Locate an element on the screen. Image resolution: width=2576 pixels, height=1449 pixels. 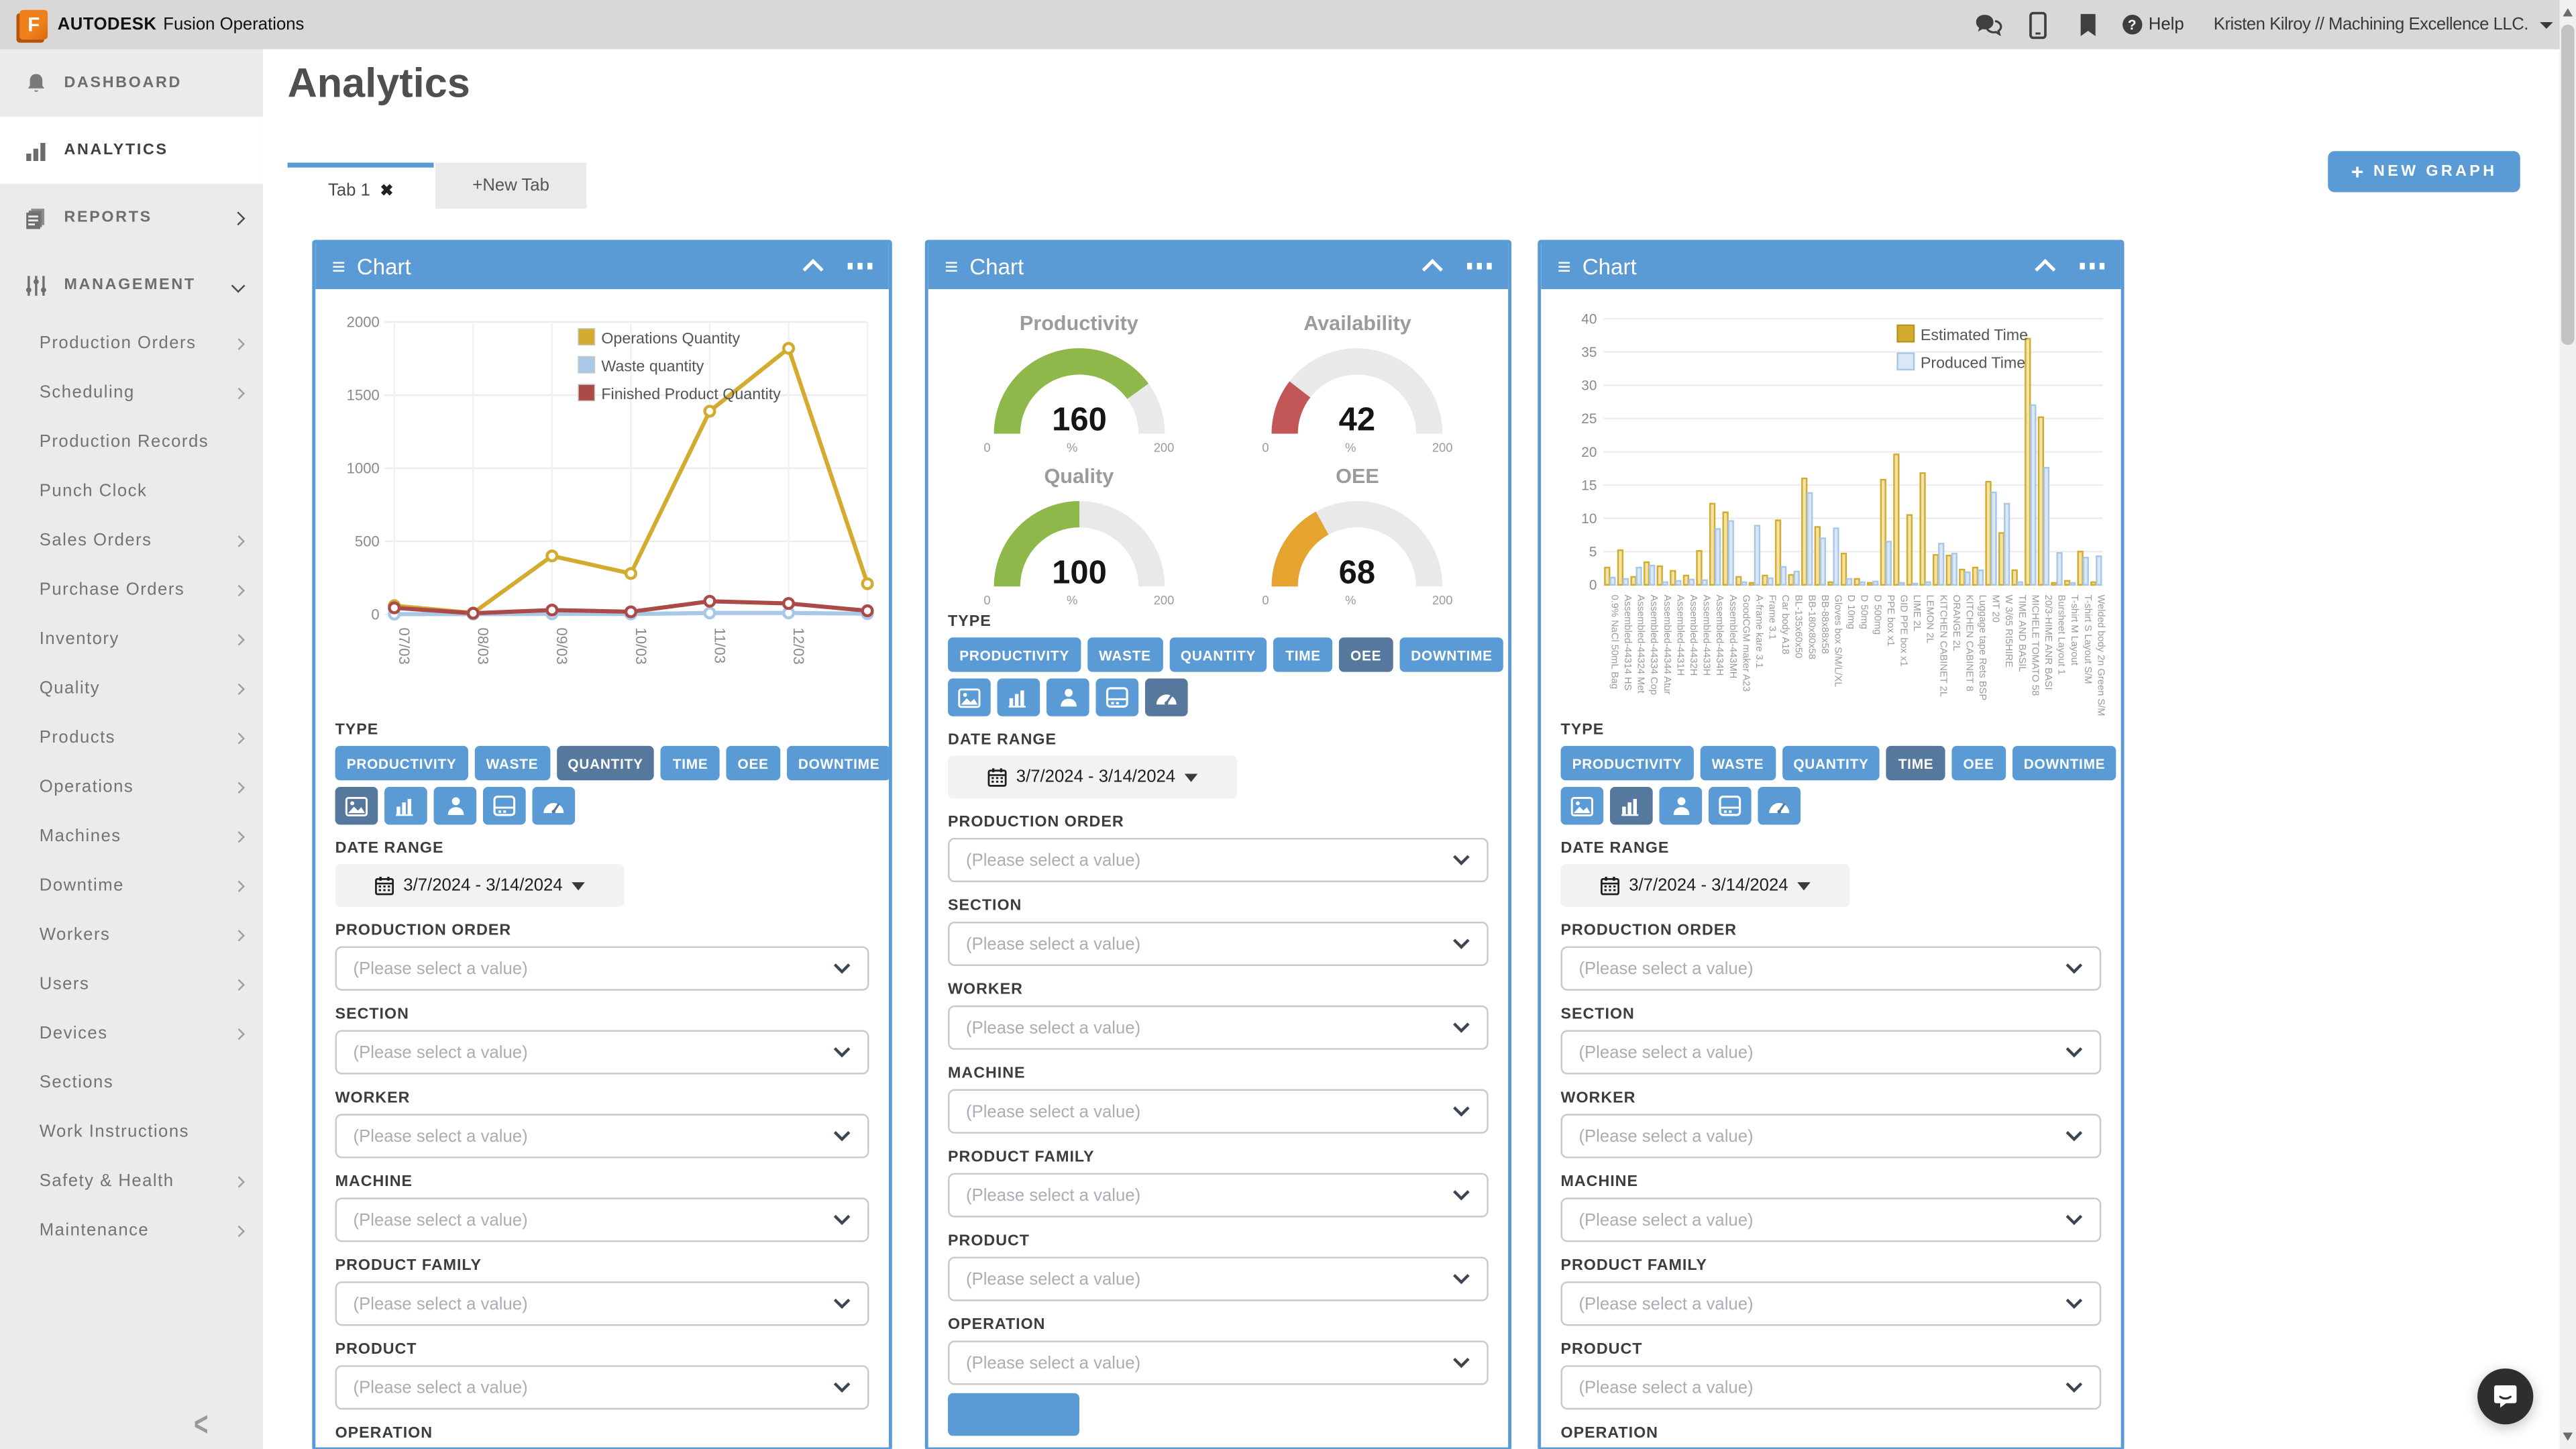
new-tab-button: +New Tab is located at coordinates (511, 185).